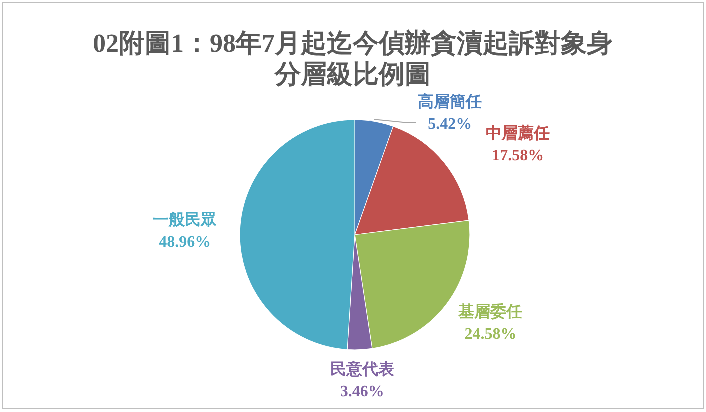  I want to click on data-label: 5.42%, so click(450, 124).